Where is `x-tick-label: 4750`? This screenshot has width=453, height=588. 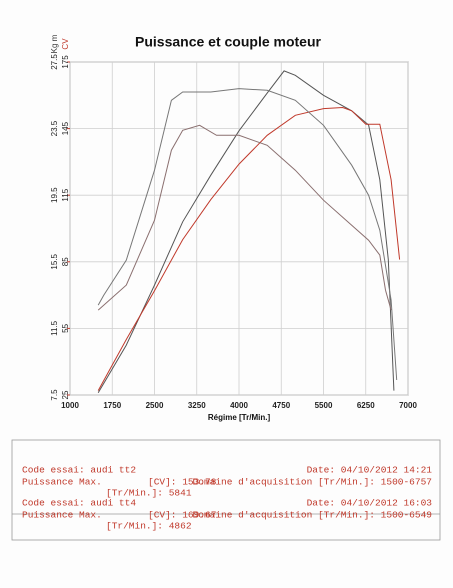
x-tick-label: 4750 is located at coordinates (281, 405).